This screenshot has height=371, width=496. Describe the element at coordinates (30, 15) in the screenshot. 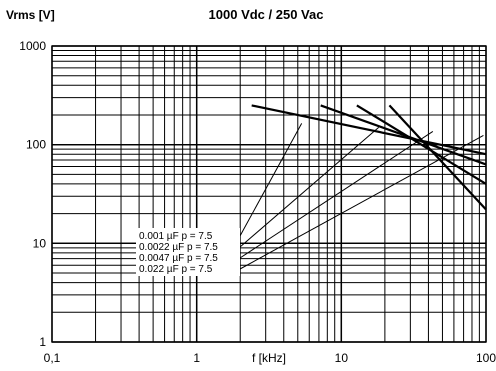

I see `y-axis-label: Vrms [V]` at that location.